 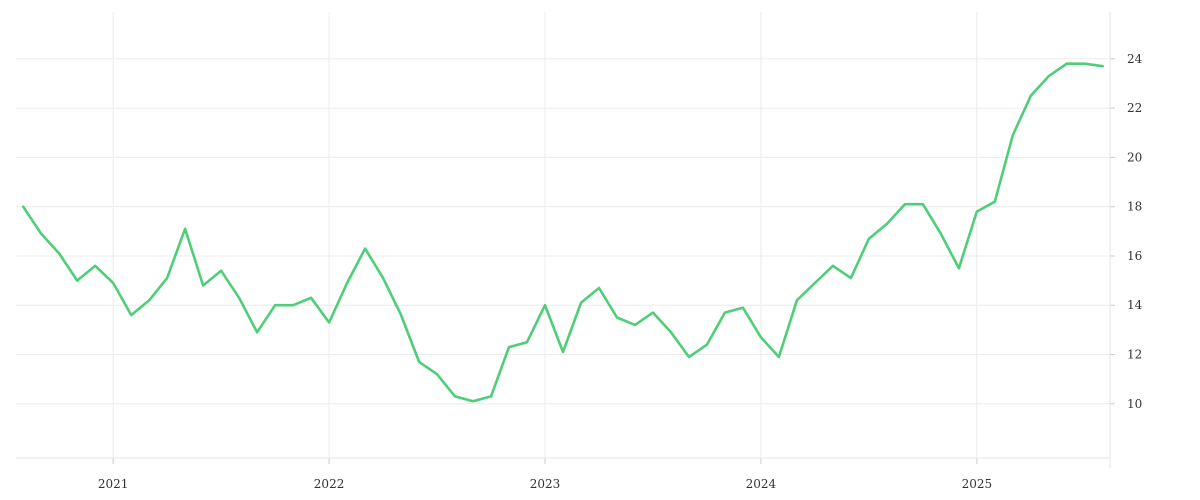 What do you see at coordinates (977, 484) in the screenshot?
I see `x-tick-label: 2025` at bounding box center [977, 484].